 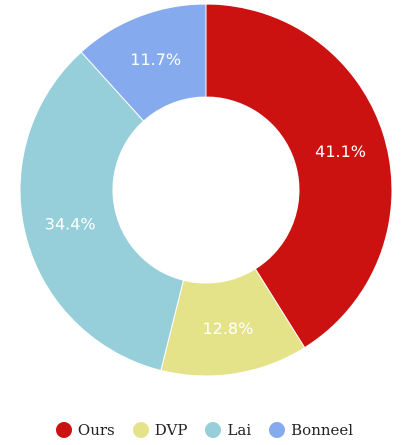 I want to click on legend-item-ours: Ours, so click(x=85, y=430).